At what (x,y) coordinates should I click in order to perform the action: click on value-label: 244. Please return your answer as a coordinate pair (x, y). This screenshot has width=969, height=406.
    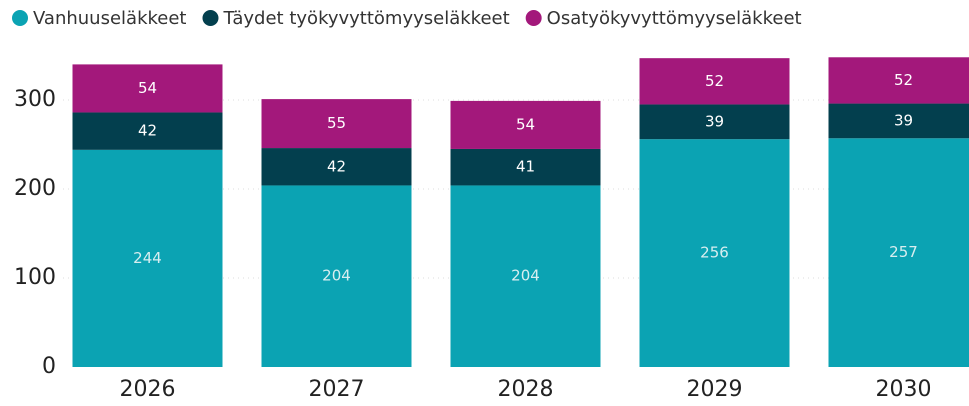
    Looking at the image, I should click on (147, 258).